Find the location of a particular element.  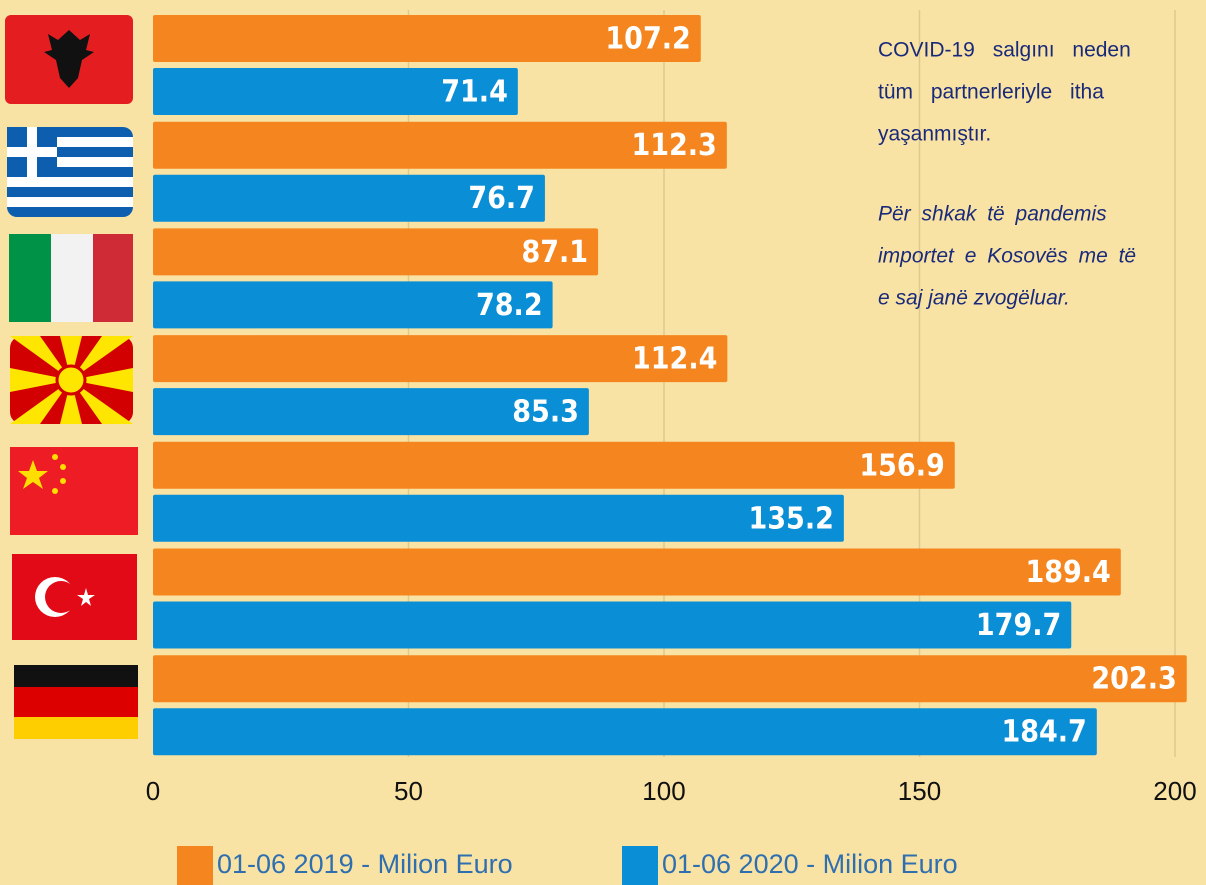

annotation: COVID-19 salgını neden is located at coordinates (1004, 50).